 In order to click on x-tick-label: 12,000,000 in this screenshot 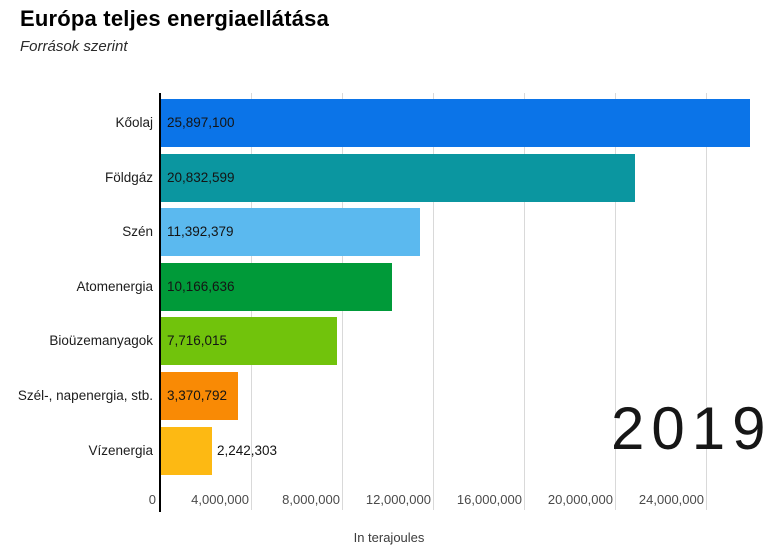, I will do `click(398, 499)`.